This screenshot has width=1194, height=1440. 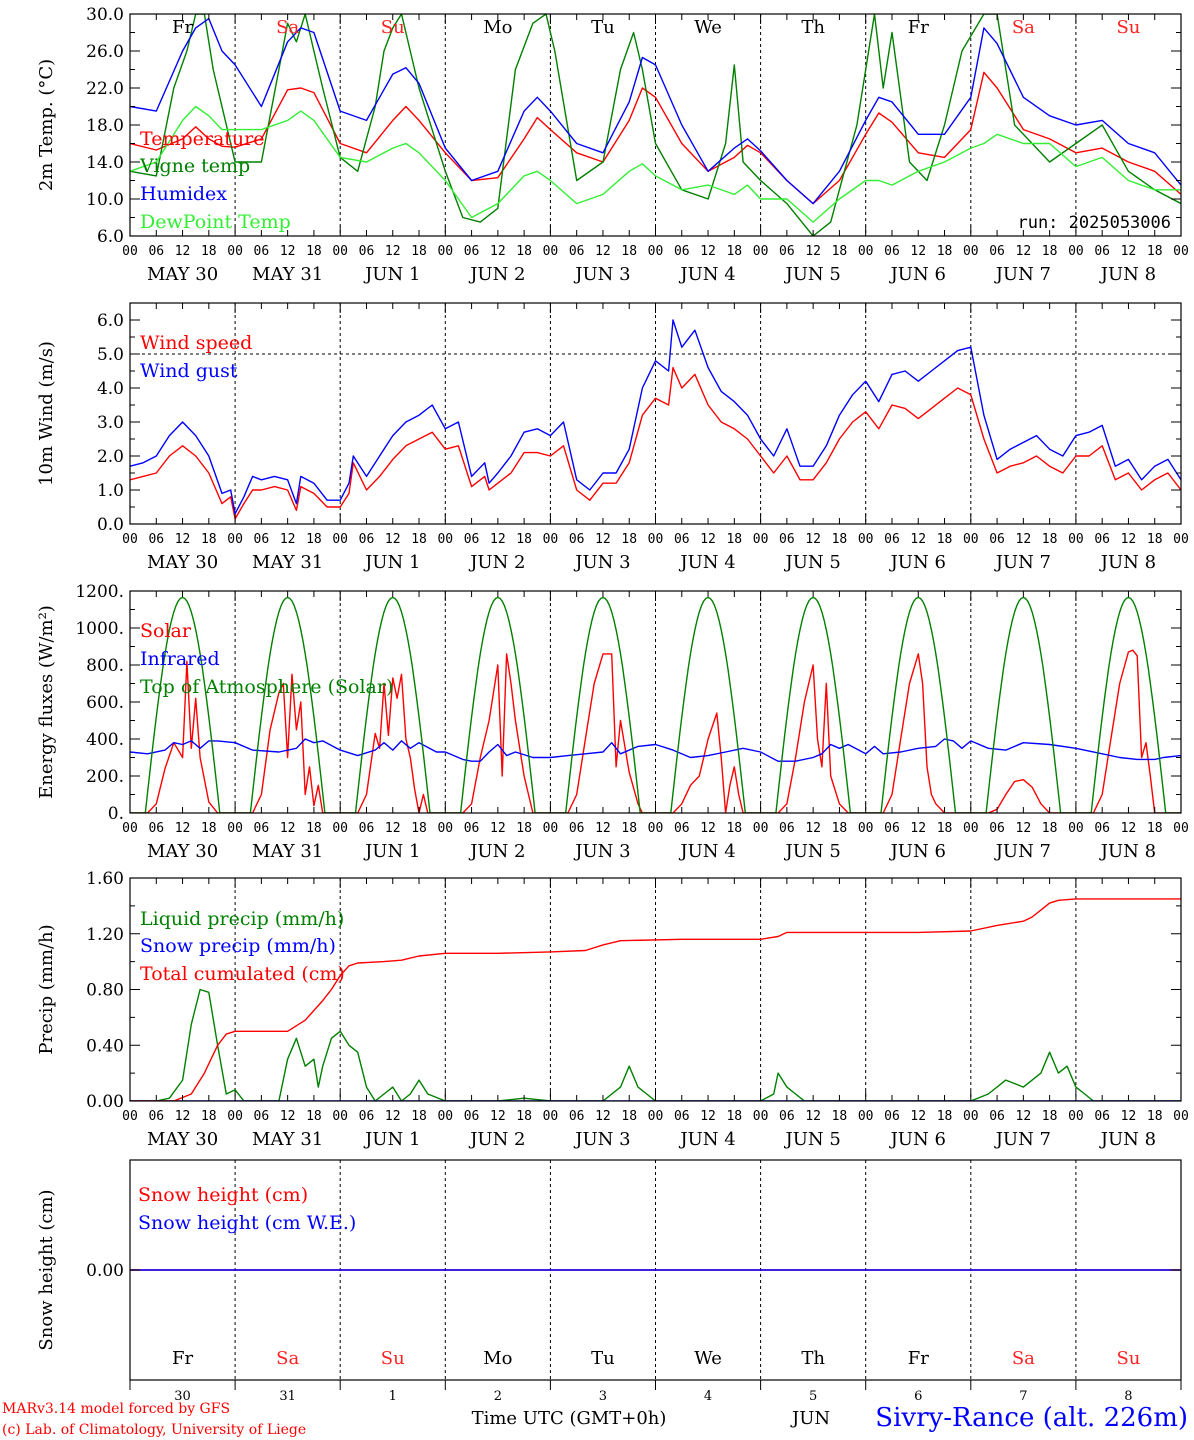 What do you see at coordinates (603, 1396) in the screenshot?
I see `day-number-label: 3` at bounding box center [603, 1396].